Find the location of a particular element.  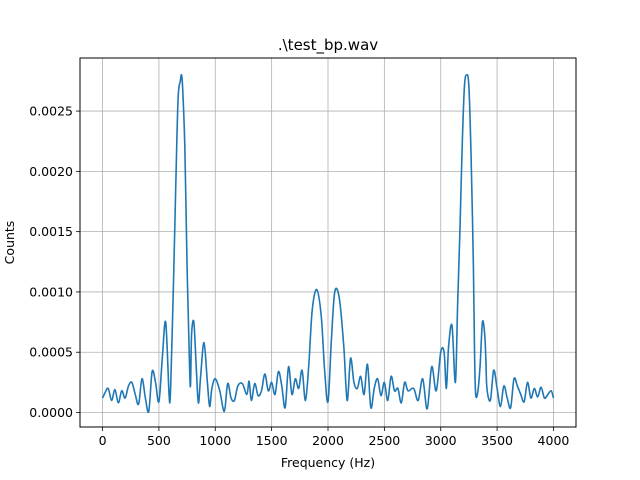

chart-title: .\test_bp.wav is located at coordinates (328, 45).